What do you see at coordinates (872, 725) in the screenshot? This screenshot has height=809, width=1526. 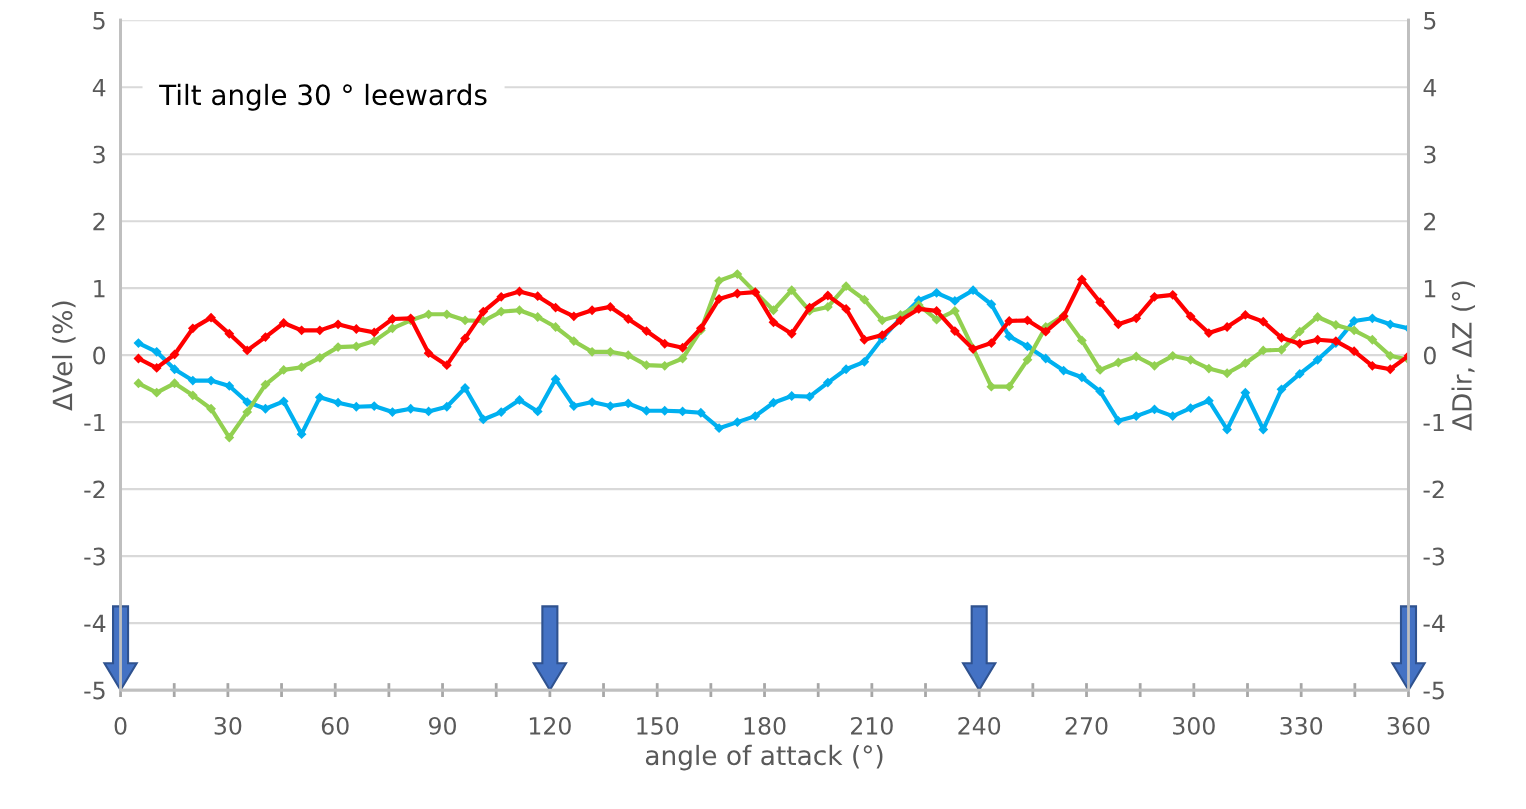 I see `x-tick-label: 210` at bounding box center [872, 725].